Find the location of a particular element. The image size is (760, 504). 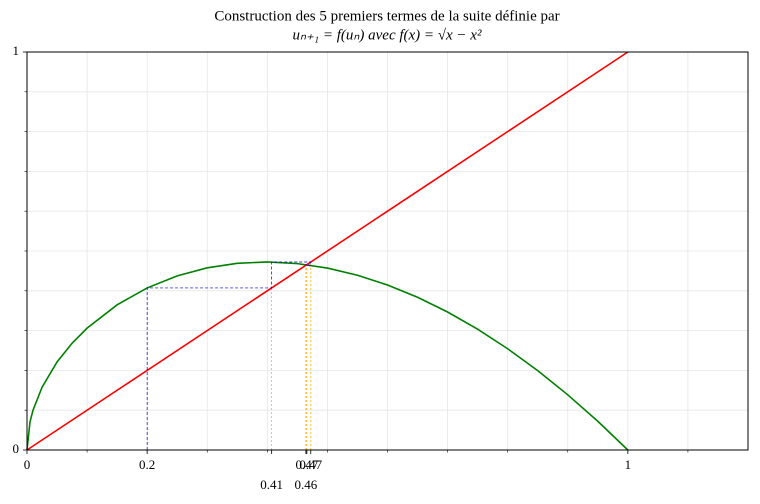

x-tick-label: 0 is located at coordinates (27, 464).